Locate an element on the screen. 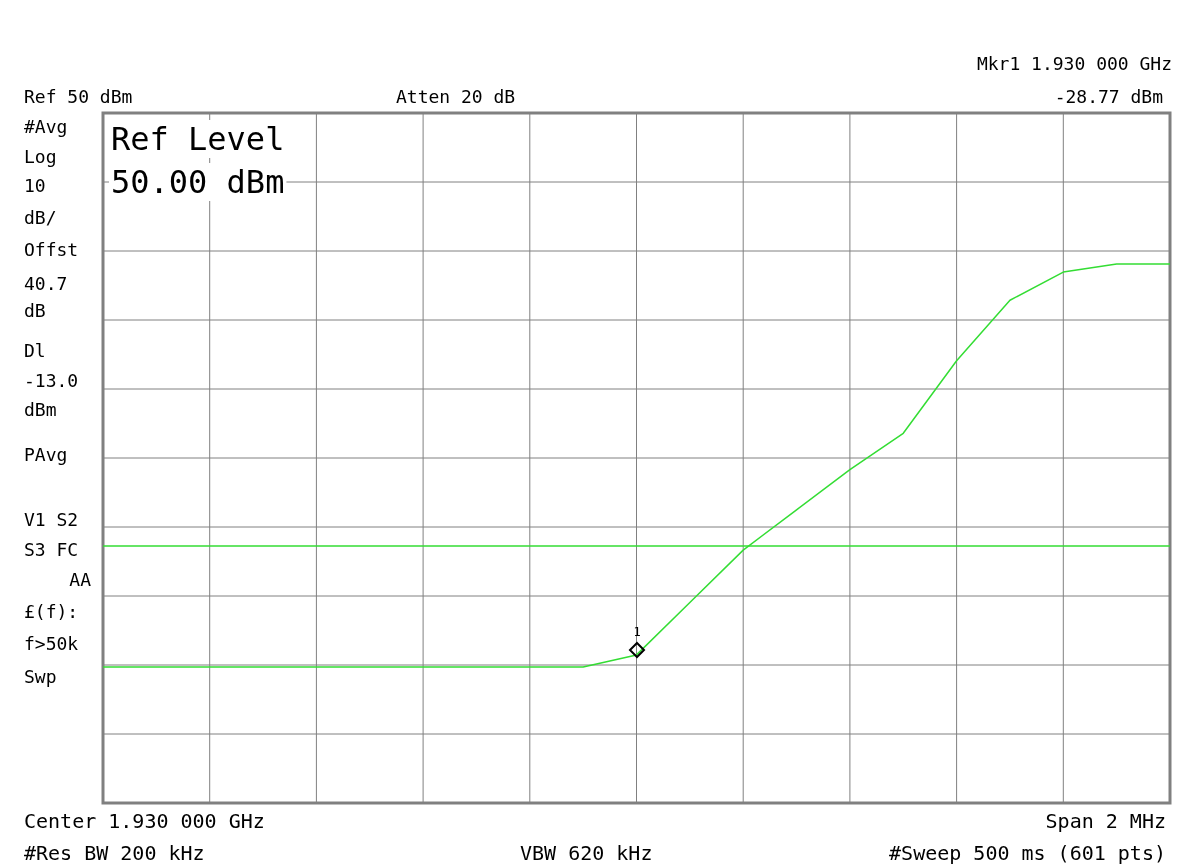  text: Atten 20 dB is located at coordinates (456, 96).